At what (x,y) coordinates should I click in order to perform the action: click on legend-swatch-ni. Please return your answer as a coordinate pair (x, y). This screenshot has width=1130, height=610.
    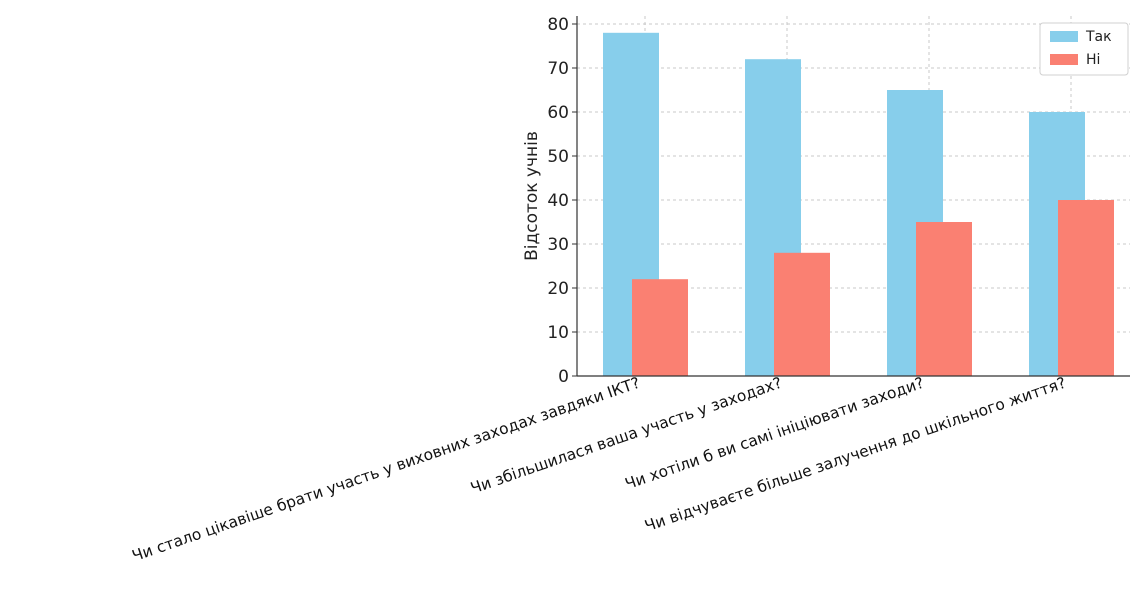
    Looking at the image, I should click on (1064, 59).